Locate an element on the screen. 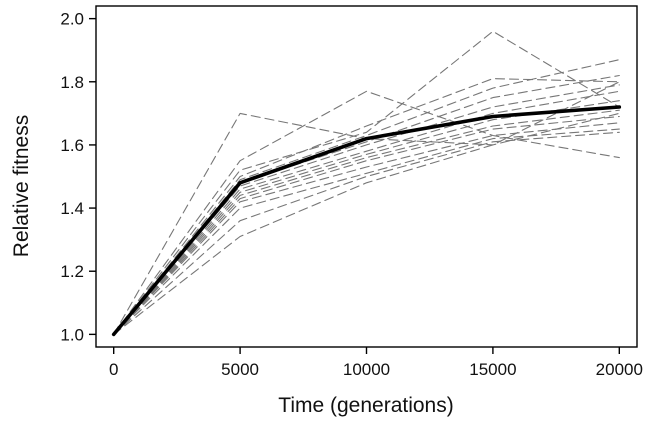  x-tick-label: 15000 is located at coordinates (492, 369).